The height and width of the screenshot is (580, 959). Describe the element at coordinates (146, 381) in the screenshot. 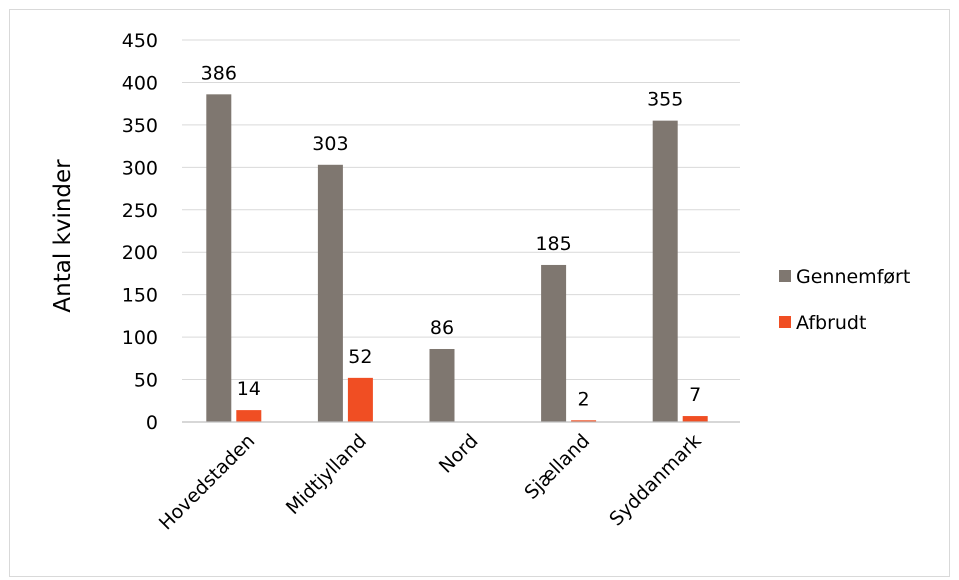

I see `y-tick-label: 50` at that location.